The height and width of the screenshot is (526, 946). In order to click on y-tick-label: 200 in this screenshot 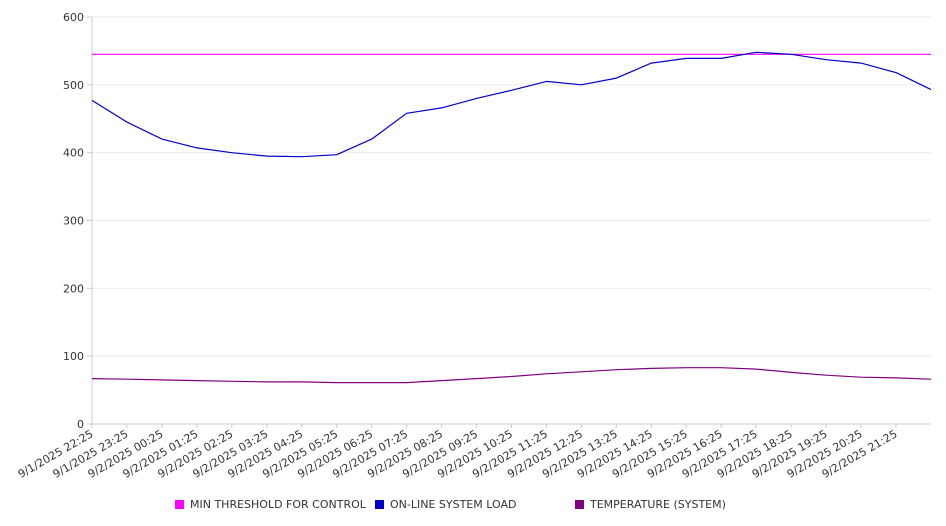, I will do `click(73, 288)`.